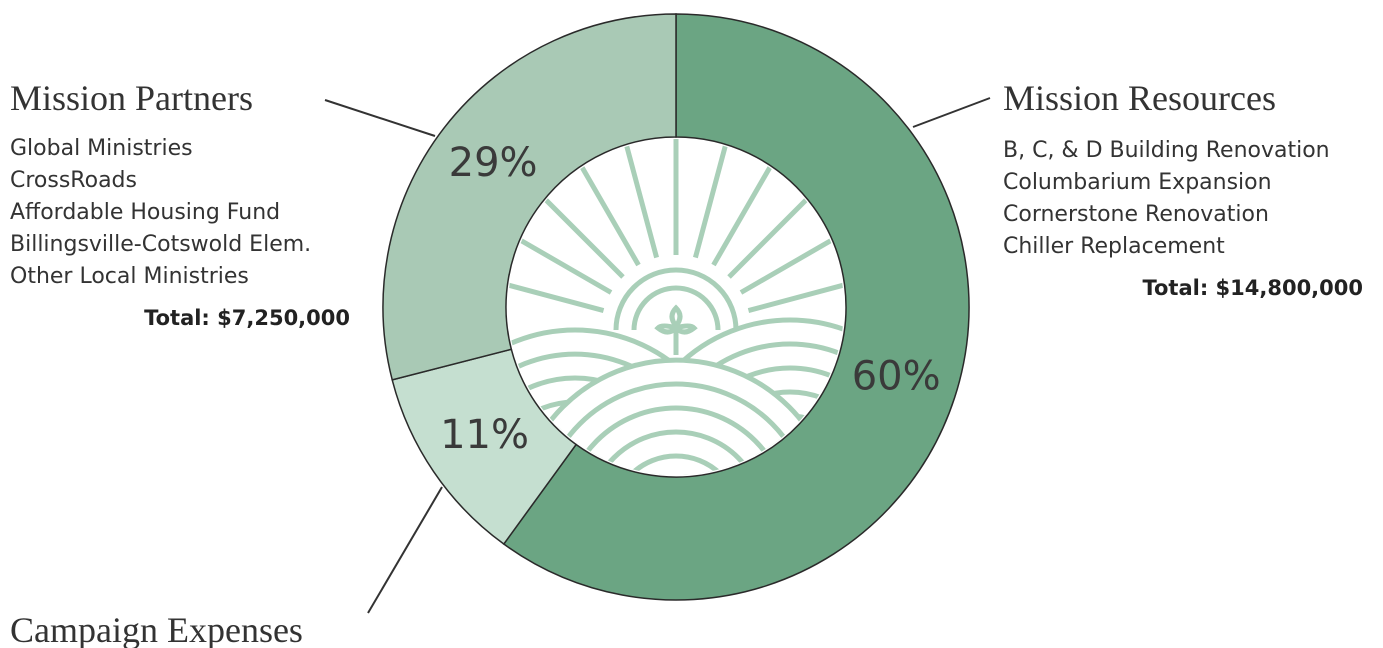 The width and height of the screenshot is (1383, 648). I want to click on list-item: Billingsville-Cotswold Elem., so click(160, 244).